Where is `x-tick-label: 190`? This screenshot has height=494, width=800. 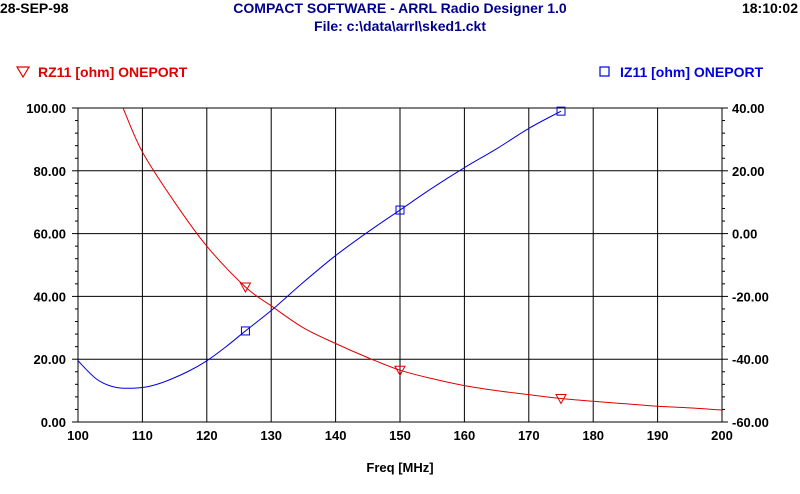 x-tick-label: 190 is located at coordinates (658, 435).